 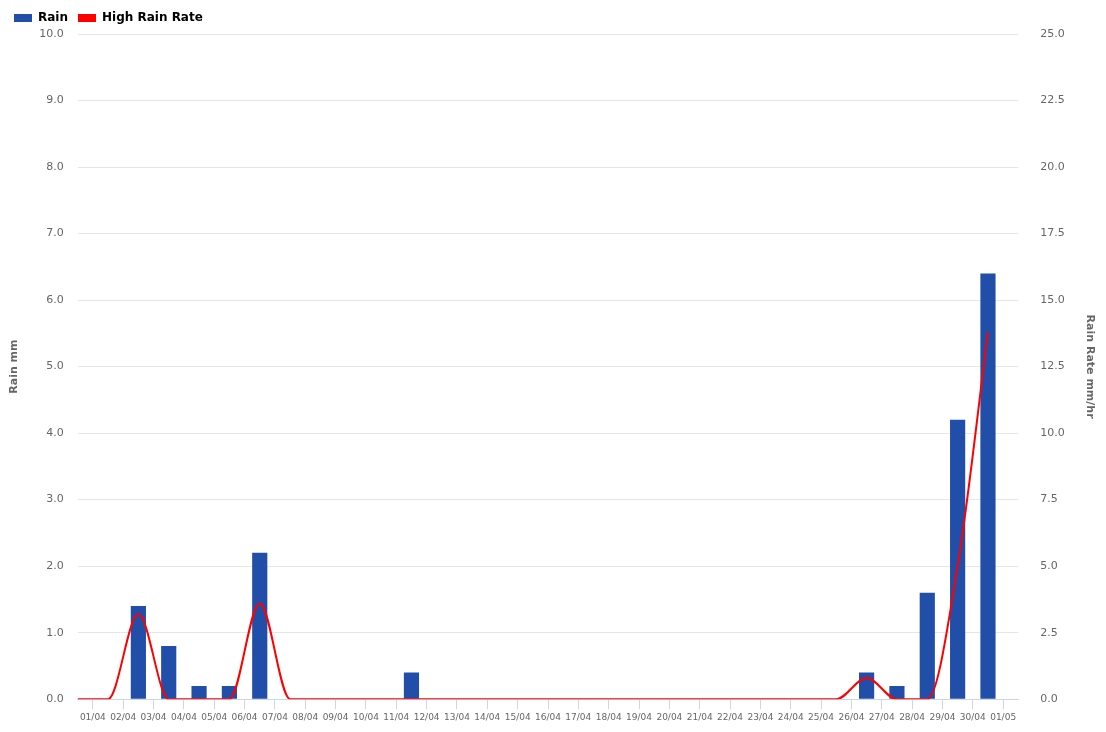 What do you see at coordinates (1052, 33) in the screenshot?
I see `y2-tick-label: 25.0` at bounding box center [1052, 33].